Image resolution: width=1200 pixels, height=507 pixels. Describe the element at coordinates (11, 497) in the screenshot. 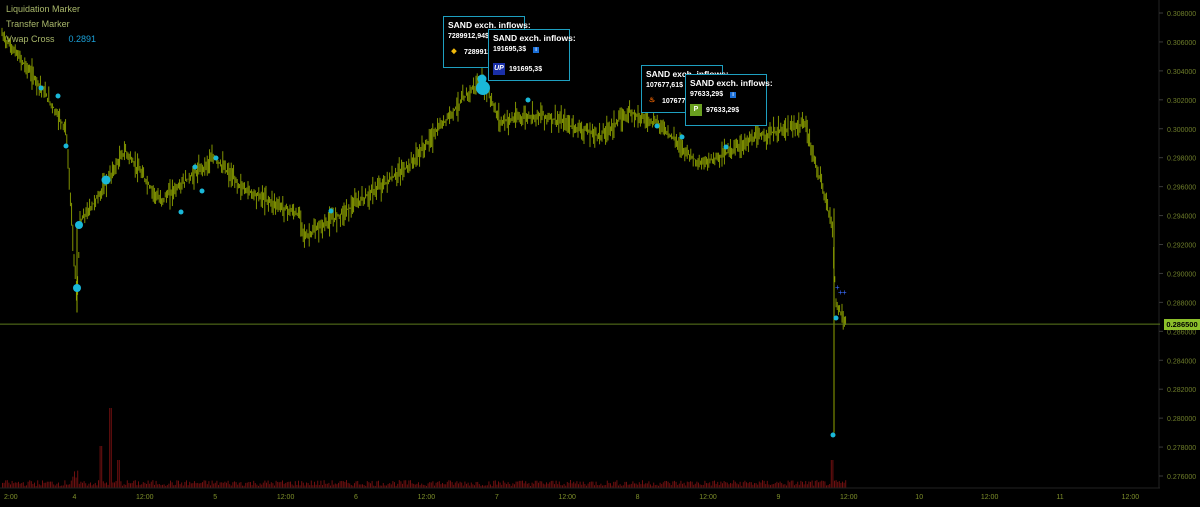

I see `time-tick-label: 2:00` at that location.